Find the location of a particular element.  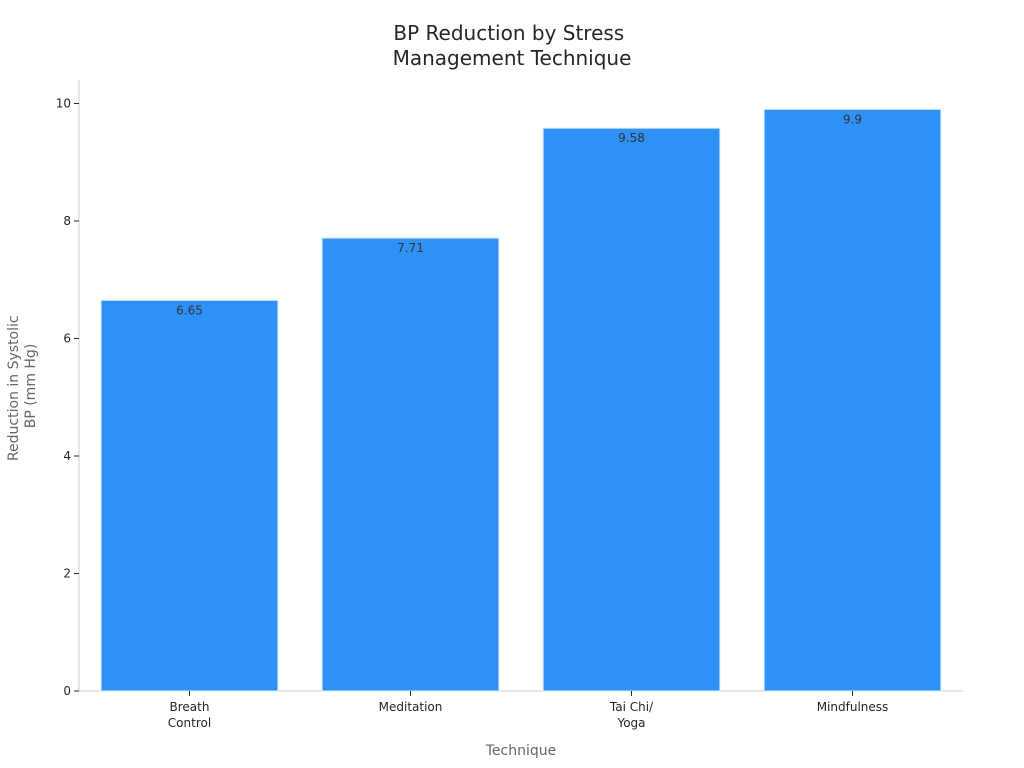

x-tick-label-line: Control is located at coordinates (189, 723).